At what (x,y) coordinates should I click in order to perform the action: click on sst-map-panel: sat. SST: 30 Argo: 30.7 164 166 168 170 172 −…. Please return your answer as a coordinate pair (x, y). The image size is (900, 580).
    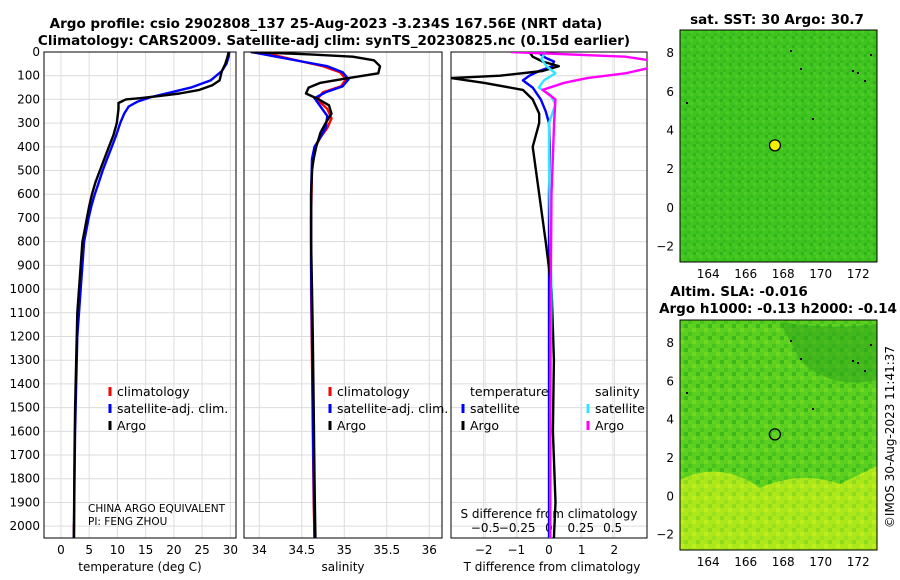
    Looking at the image, I should click on (767, 146).